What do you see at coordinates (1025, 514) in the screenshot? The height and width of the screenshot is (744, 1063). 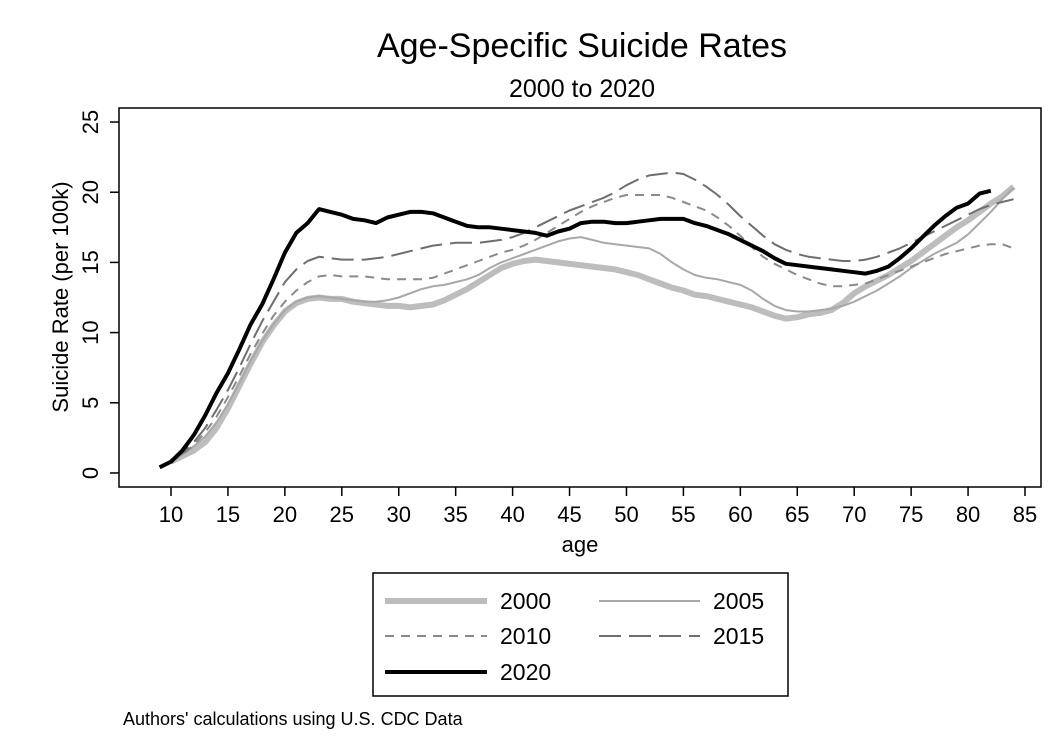 I see `x-tick-label: 85` at bounding box center [1025, 514].